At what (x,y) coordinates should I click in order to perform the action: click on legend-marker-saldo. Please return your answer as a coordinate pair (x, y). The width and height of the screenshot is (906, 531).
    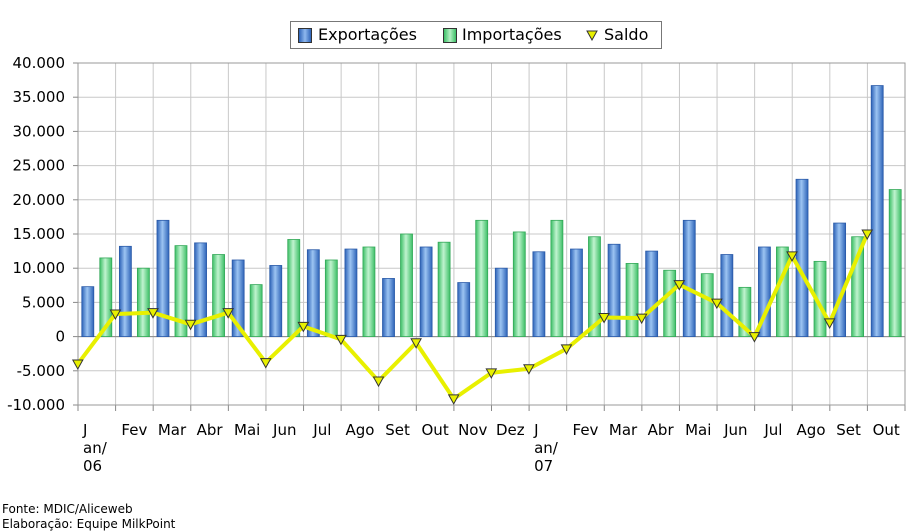
    Looking at the image, I should click on (592, 35).